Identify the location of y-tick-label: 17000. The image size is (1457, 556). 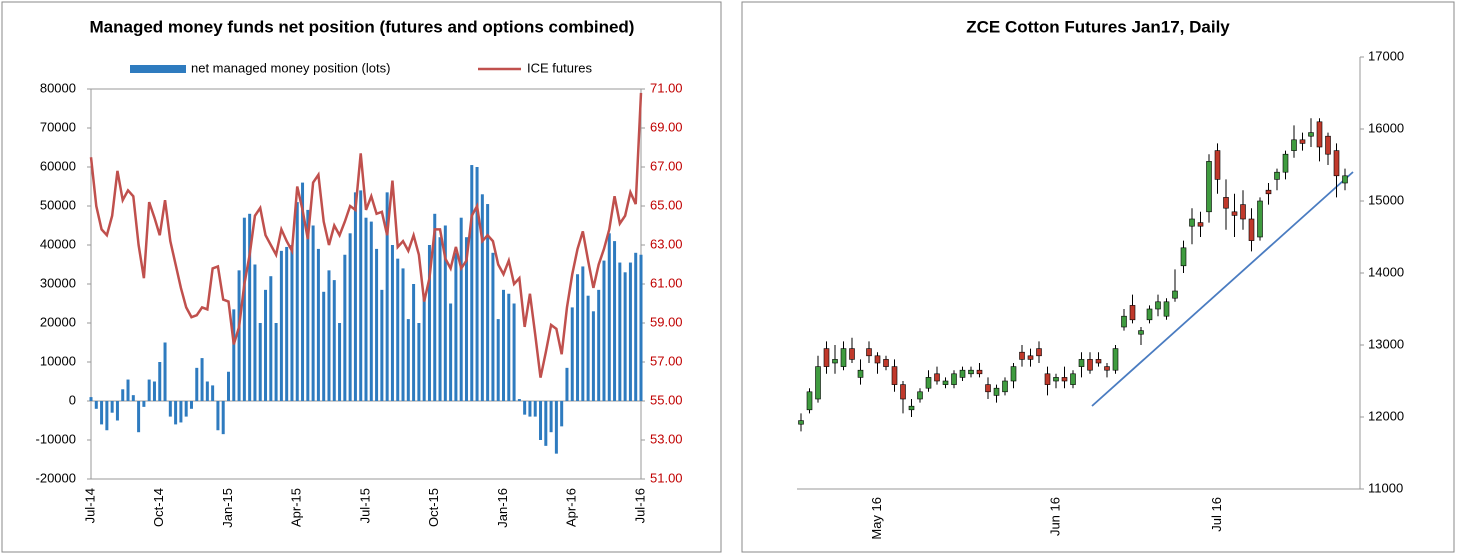
(1386, 55).